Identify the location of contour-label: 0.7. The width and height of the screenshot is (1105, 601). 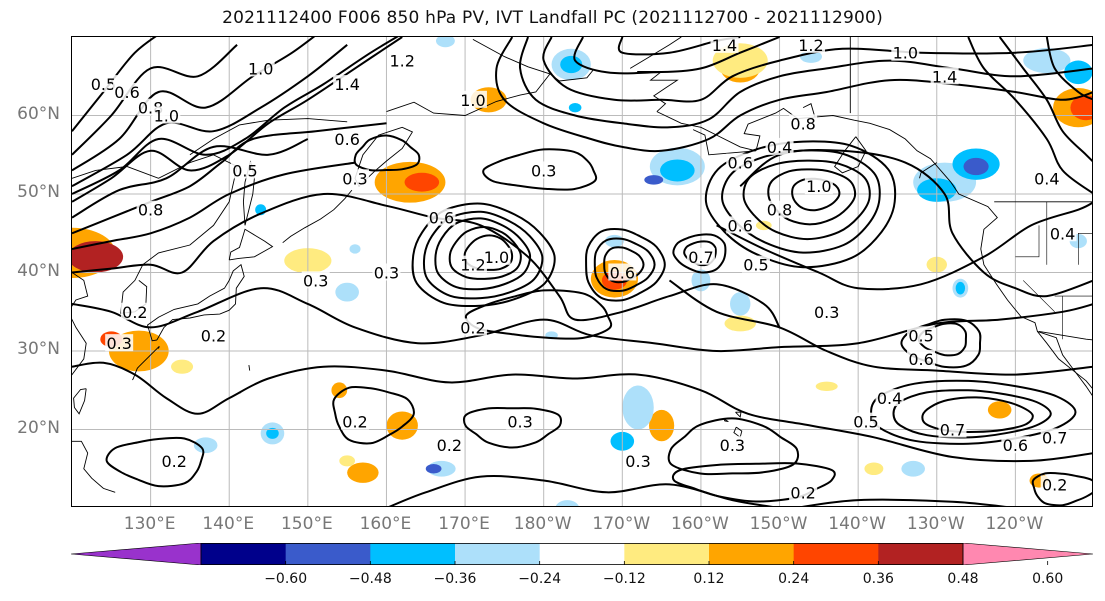
(700, 257).